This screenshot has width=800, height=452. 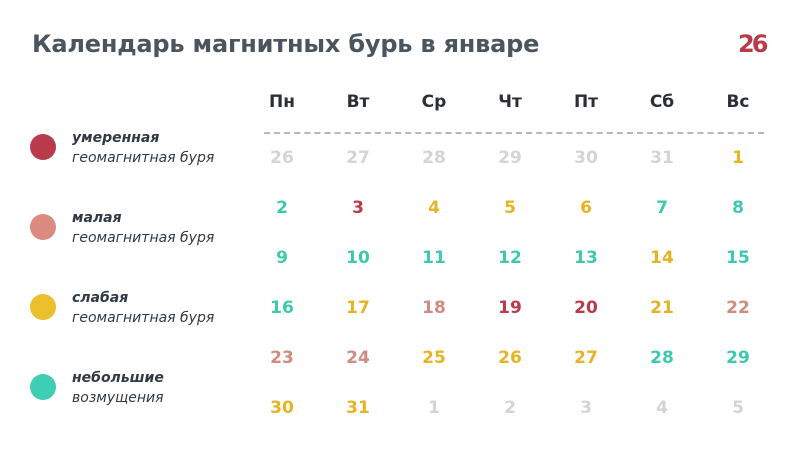 What do you see at coordinates (738, 408) in the screenshot?
I see `day-cell-other-month: 5` at bounding box center [738, 408].